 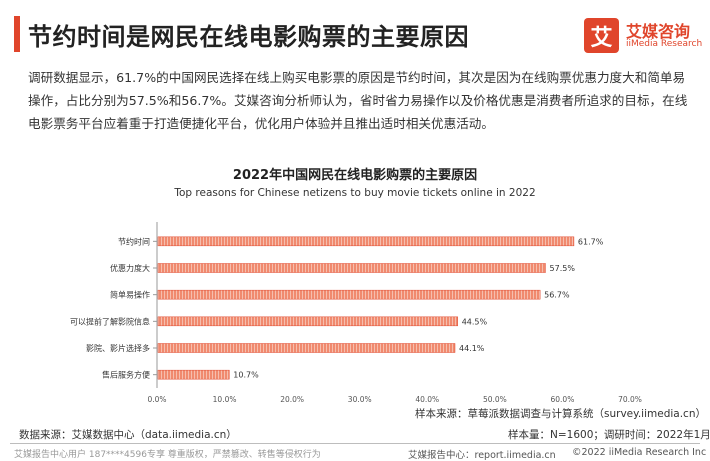 What do you see at coordinates (248, 37) in the screenshot?
I see `page-title: 节约时间是网民在线电影购票的主要原因` at bounding box center [248, 37].